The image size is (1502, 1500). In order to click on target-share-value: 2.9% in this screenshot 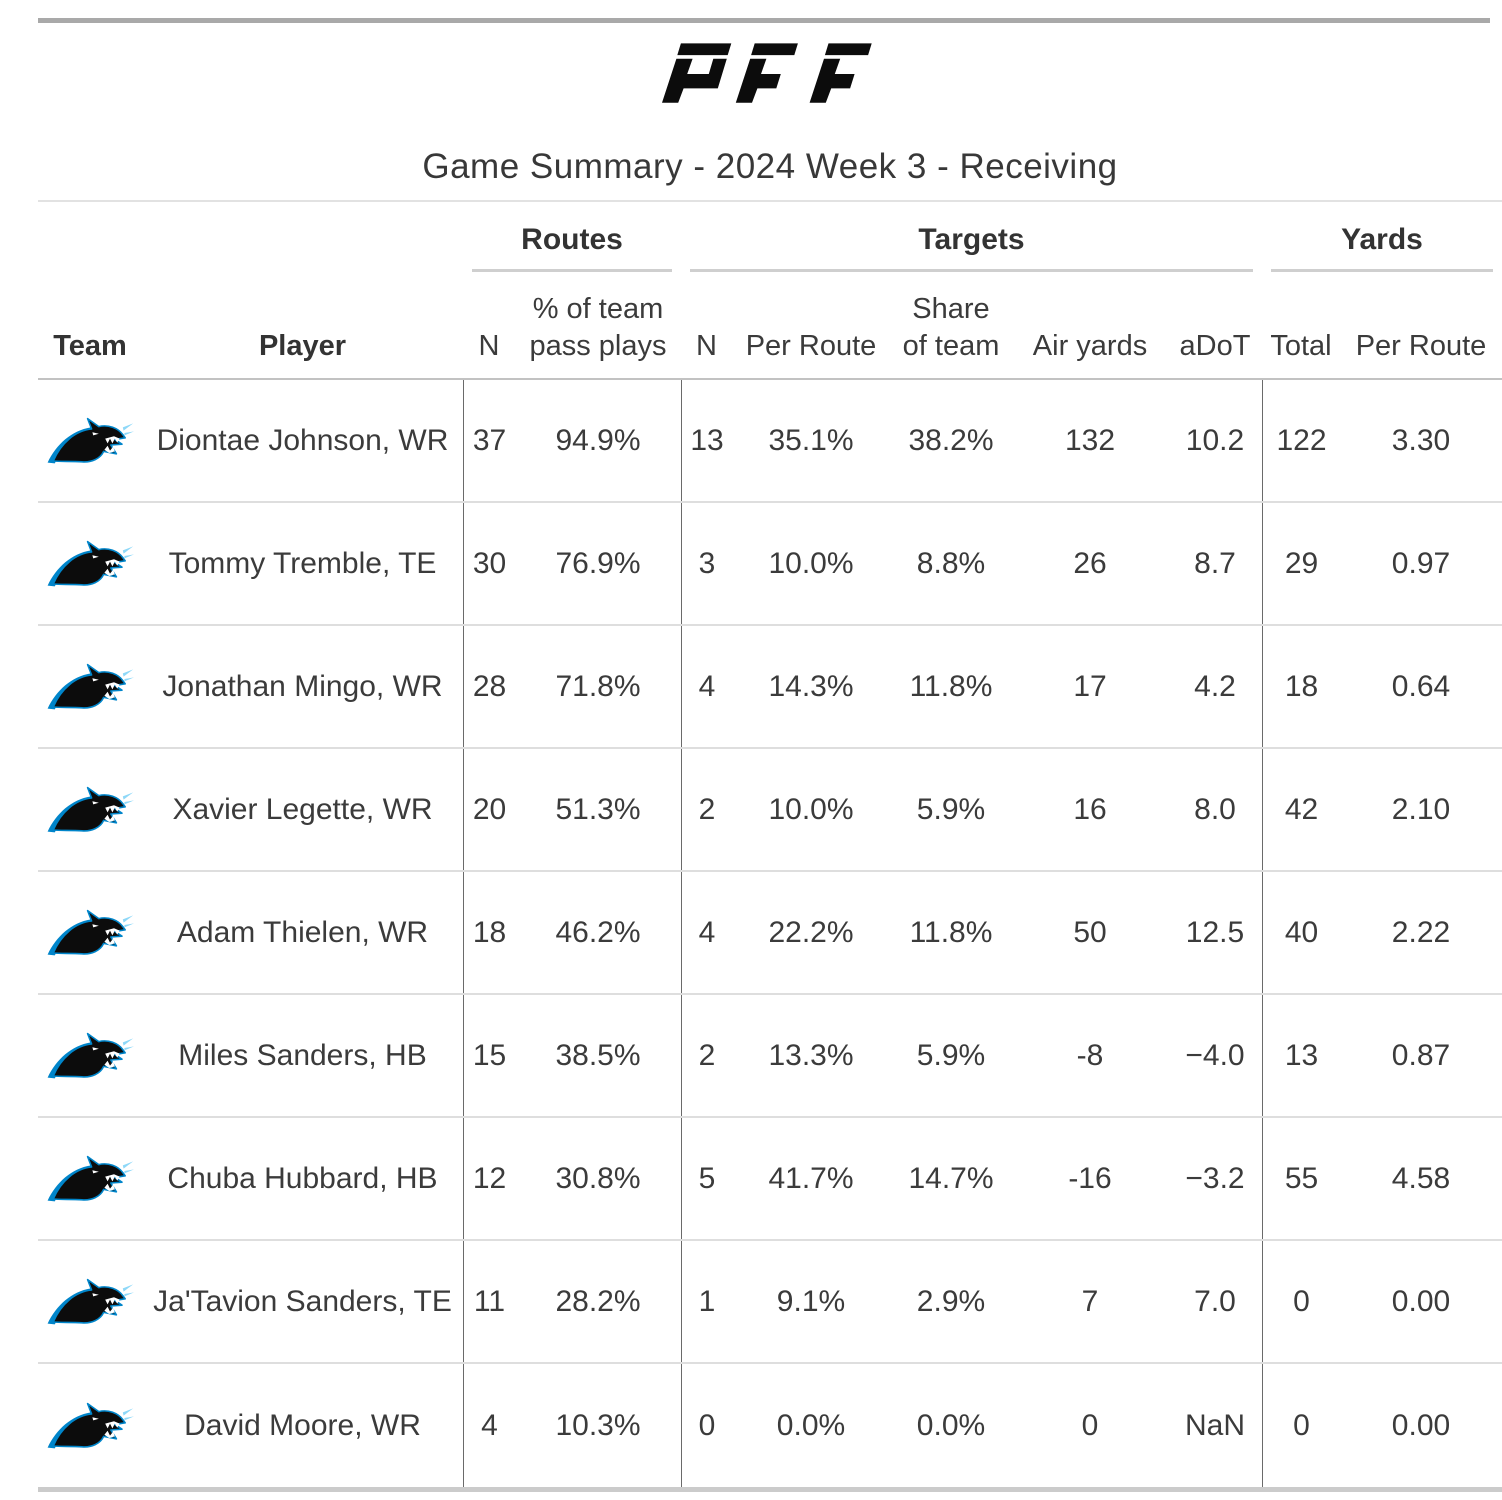, I will do `click(951, 1301)`.